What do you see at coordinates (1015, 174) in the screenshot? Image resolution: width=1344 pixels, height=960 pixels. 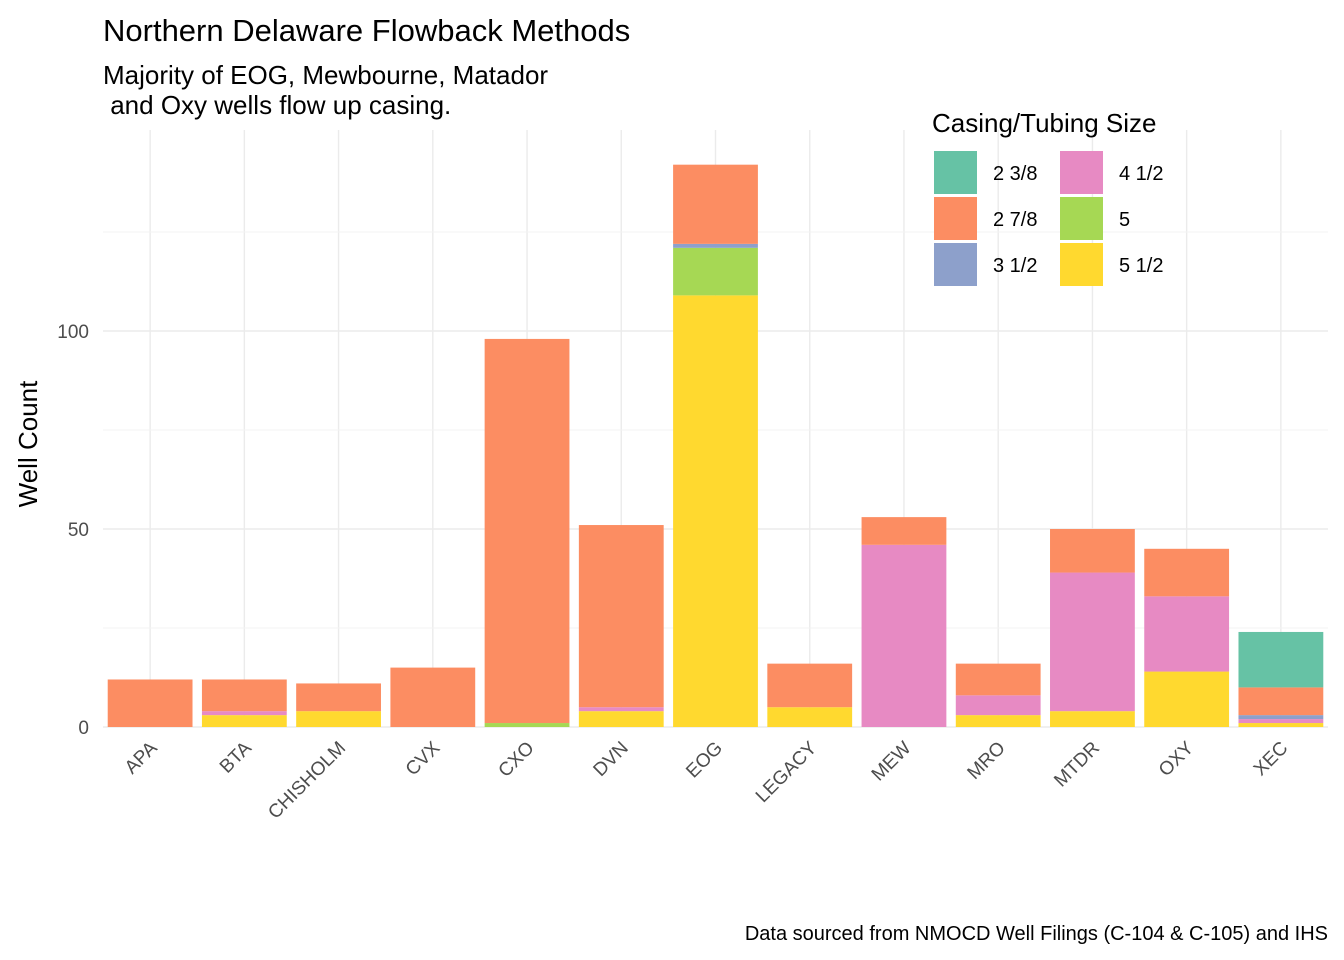 I see `legend-label: 2 3/8` at bounding box center [1015, 174].